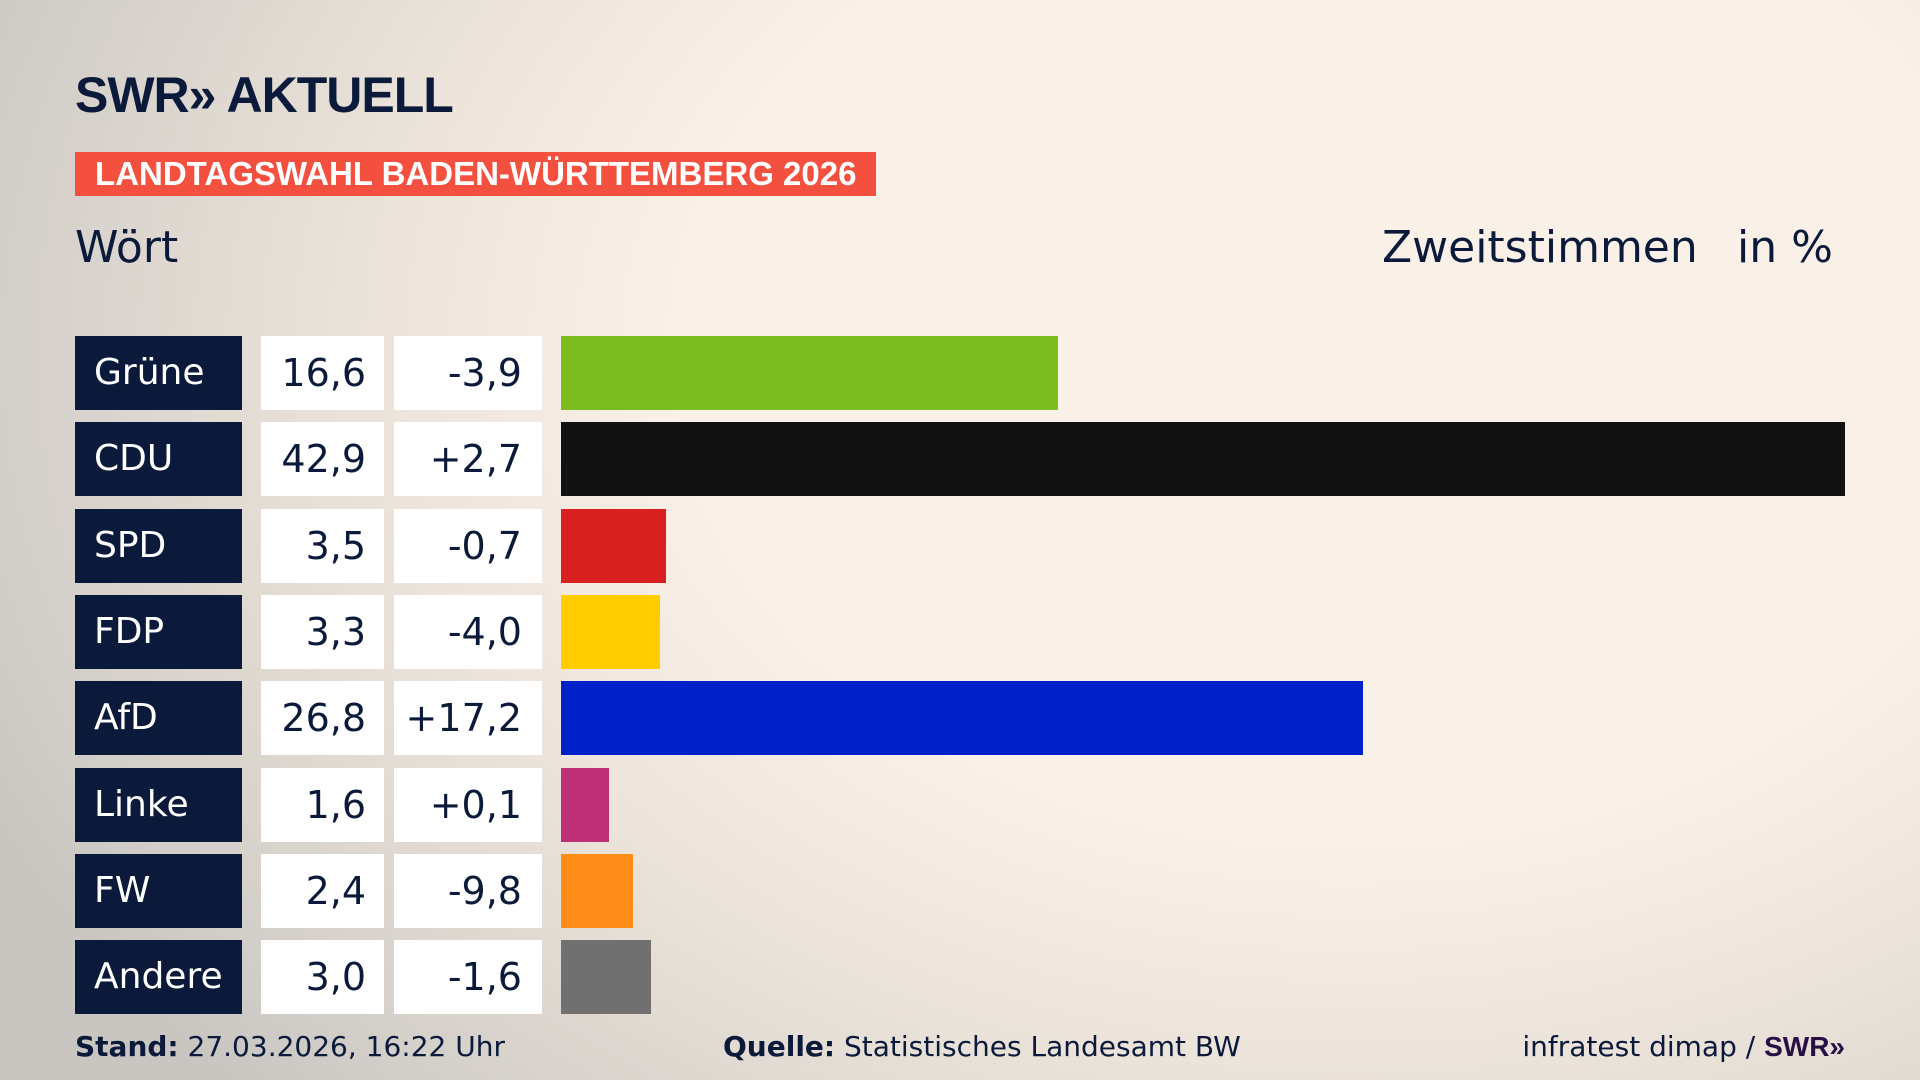 This screenshot has height=1080, width=1920. I want to click on value-label: 16,6, so click(322, 373).